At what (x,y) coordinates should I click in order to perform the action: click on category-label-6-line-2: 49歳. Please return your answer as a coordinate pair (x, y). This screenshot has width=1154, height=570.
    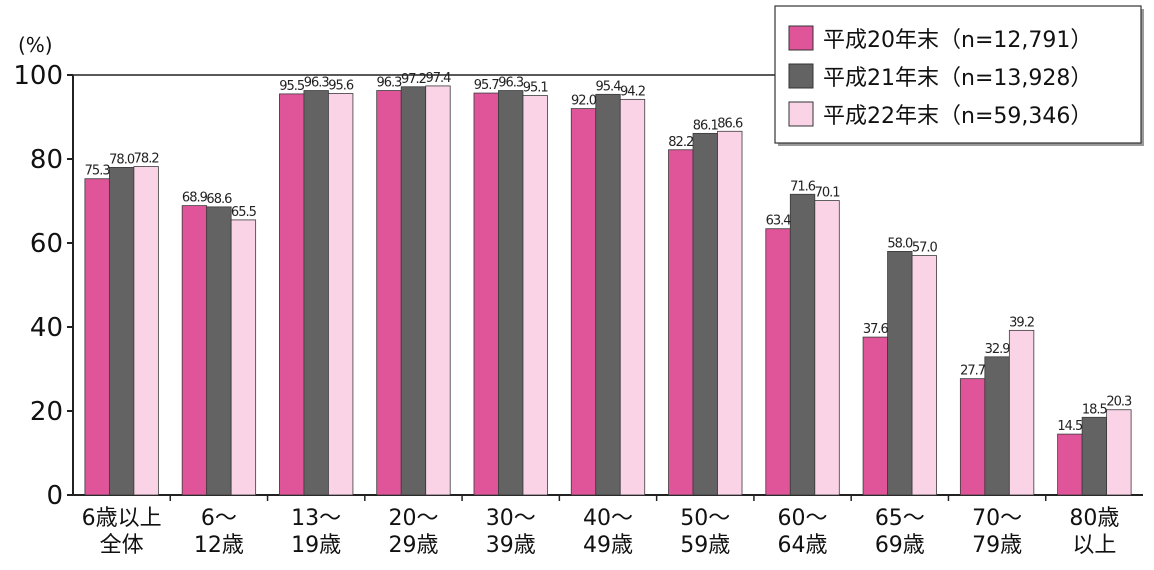
    Looking at the image, I should click on (608, 545).